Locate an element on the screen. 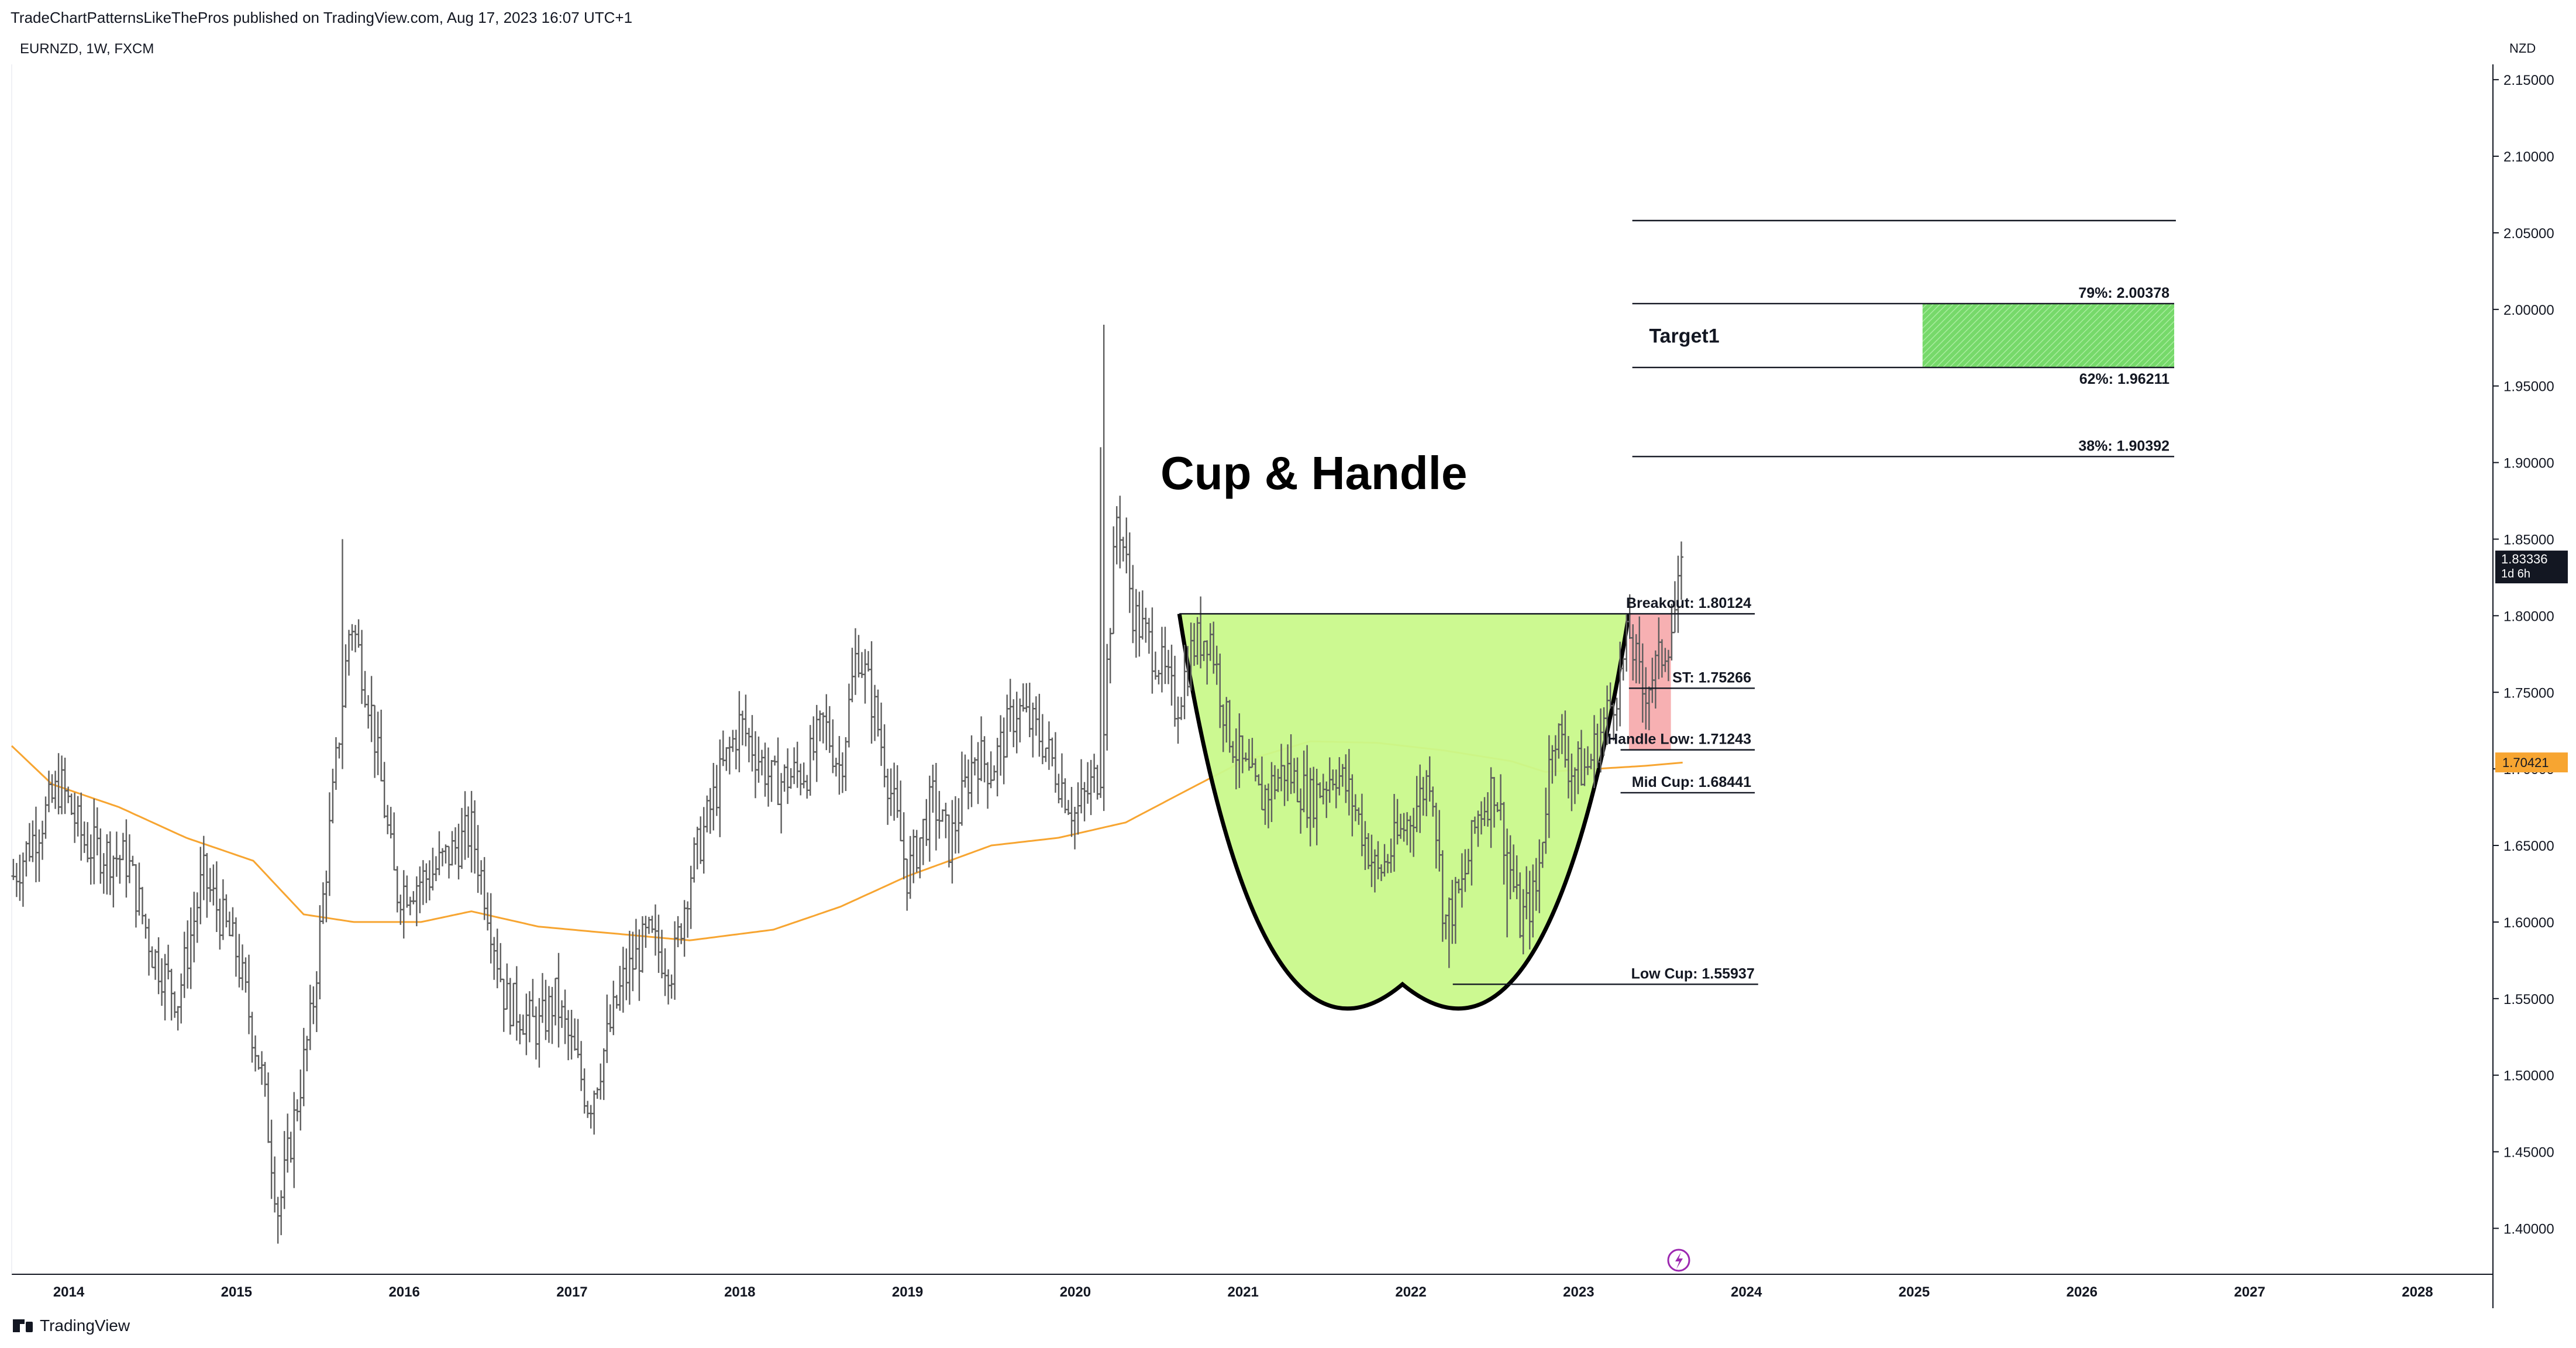 Image resolution: width=2576 pixels, height=1348 pixels. x-tick-label: 2025 is located at coordinates (1914, 1292).